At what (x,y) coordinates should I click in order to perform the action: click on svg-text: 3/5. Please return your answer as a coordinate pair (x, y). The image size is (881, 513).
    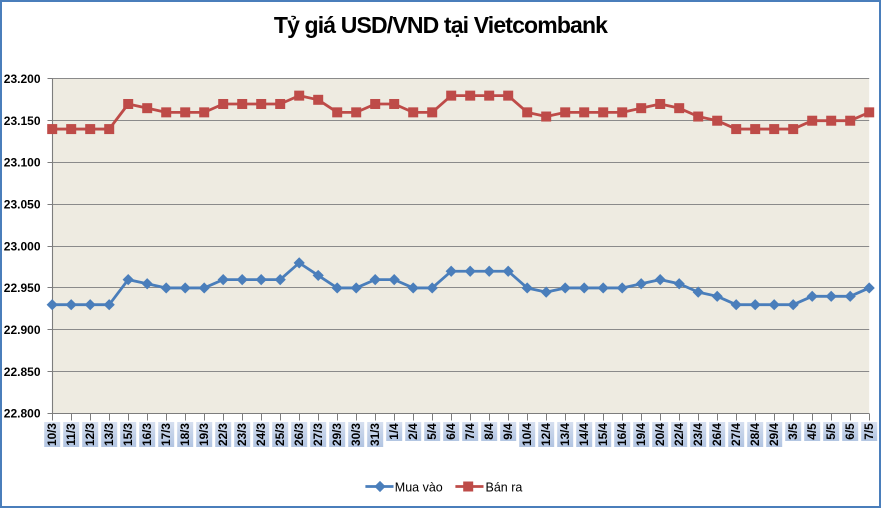
    Looking at the image, I should click on (793, 431).